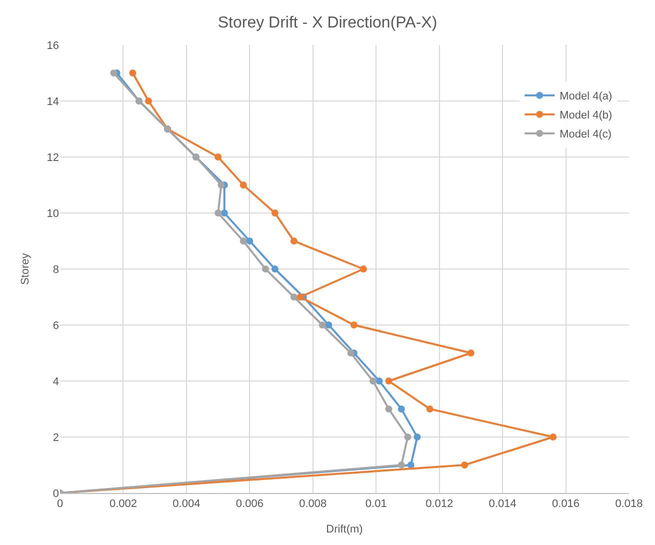  What do you see at coordinates (344, 529) in the screenshot?
I see `x-axis-title: Drift(m)` at bounding box center [344, 529].